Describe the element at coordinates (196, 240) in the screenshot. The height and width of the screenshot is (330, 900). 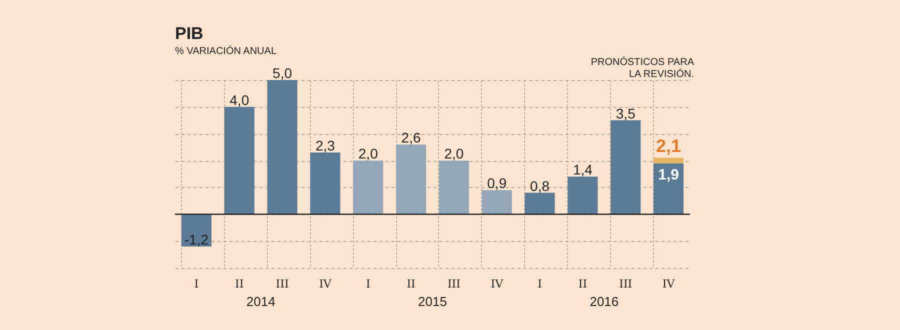
I see `data-label: -1,2` at that location.